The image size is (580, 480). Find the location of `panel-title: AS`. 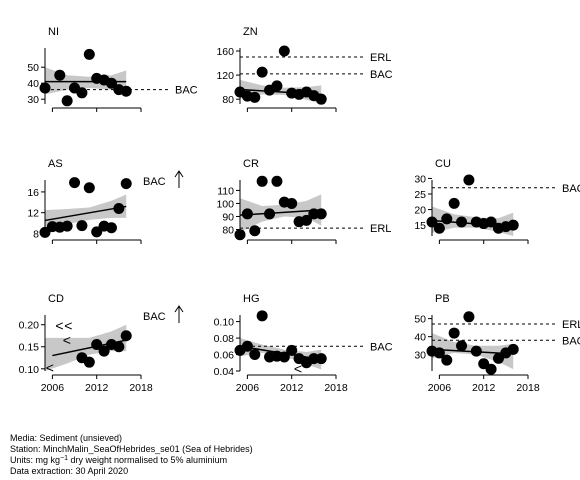

panel-title: AS is located at coordinates (55, 164).